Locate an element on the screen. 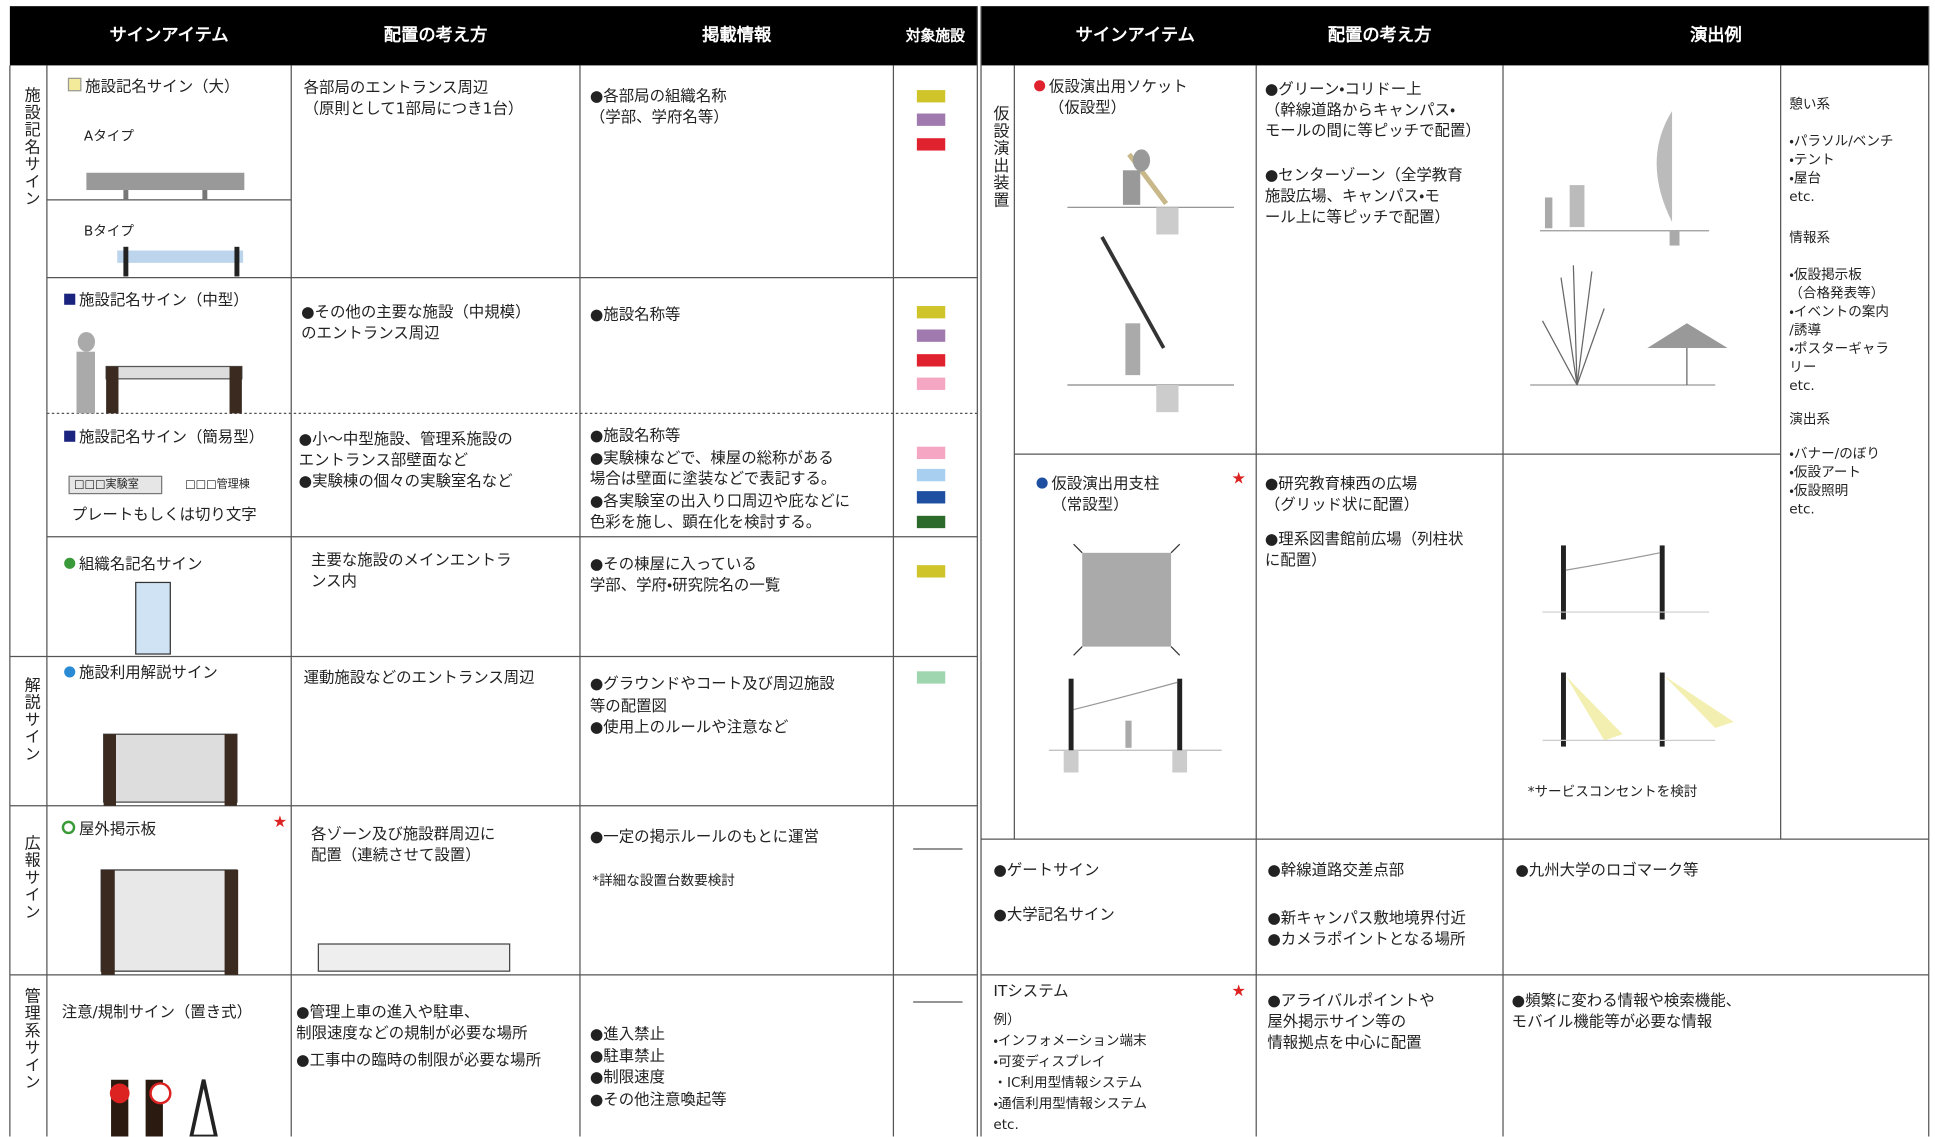 The width and height of the screenshot is (1935, 1137). text-line: （合格発表等） is located at coordinates (1837, 293).